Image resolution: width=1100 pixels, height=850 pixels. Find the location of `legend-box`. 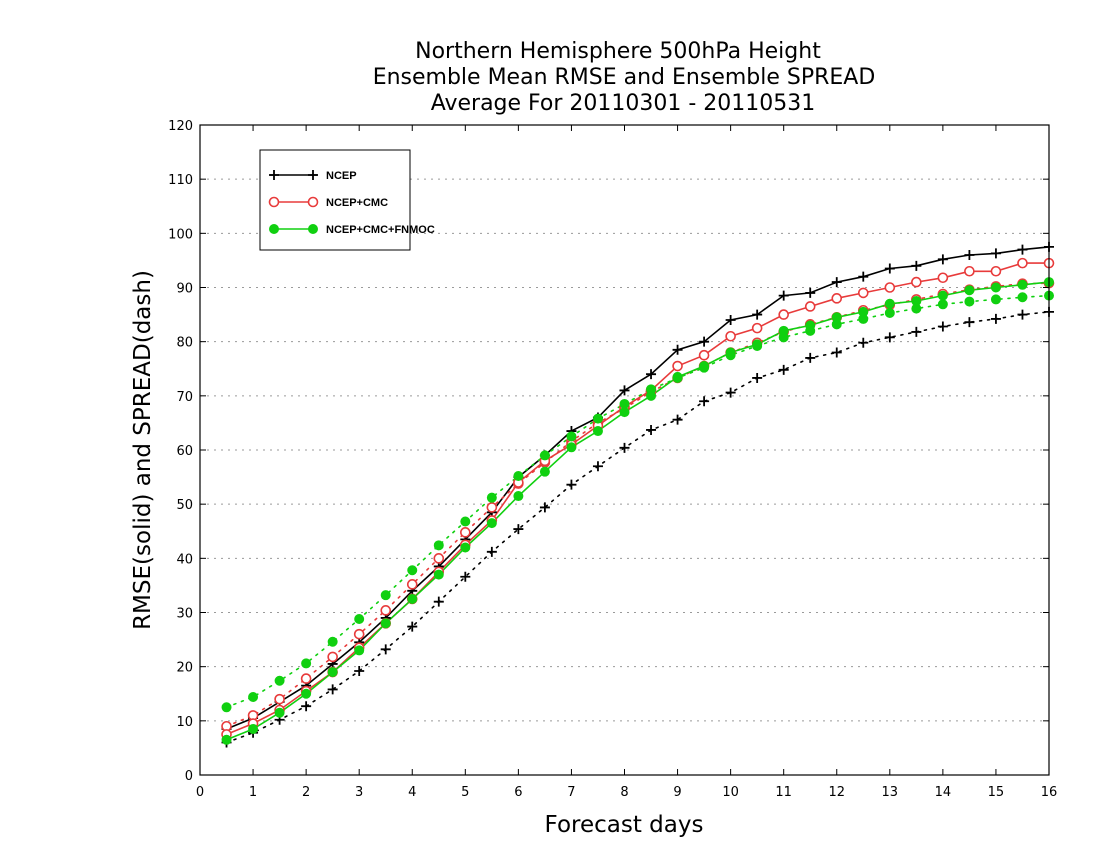

legend-box is located at coordinates (335, 200).